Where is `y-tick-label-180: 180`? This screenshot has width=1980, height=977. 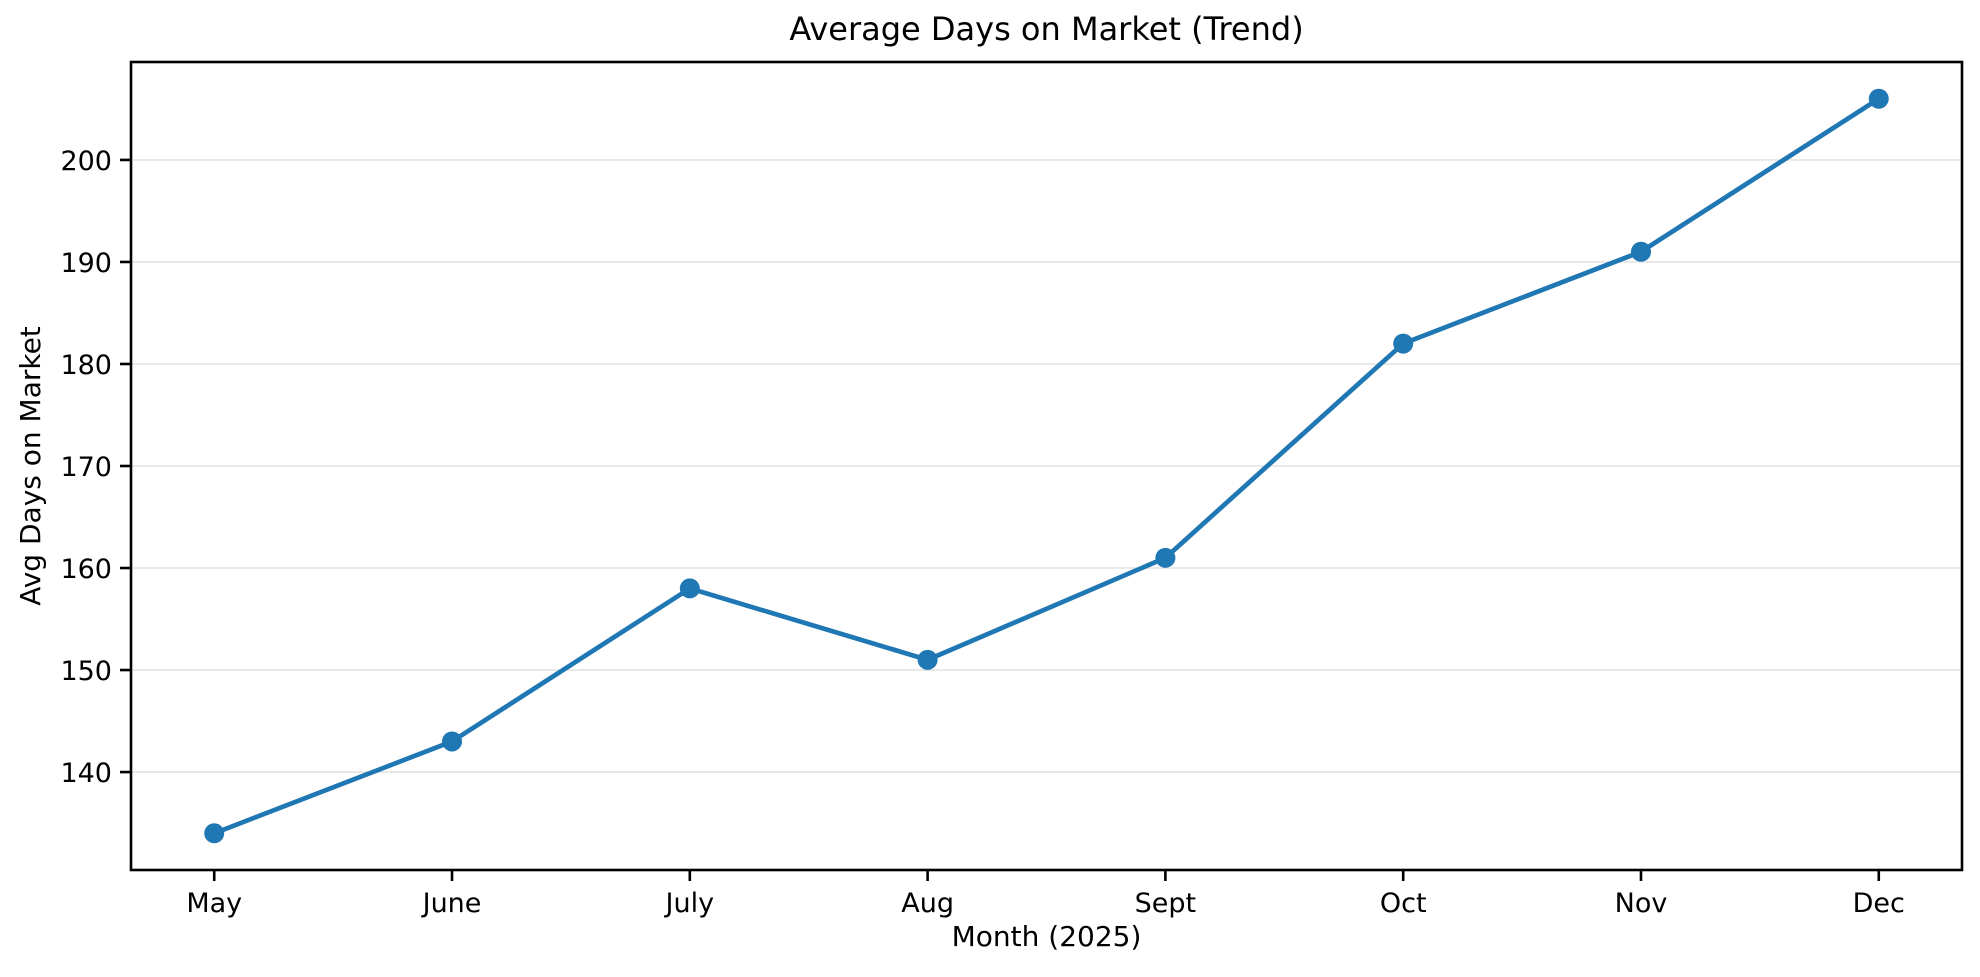 y-tick-label-180: 180 is located at coordinates (86, 365).